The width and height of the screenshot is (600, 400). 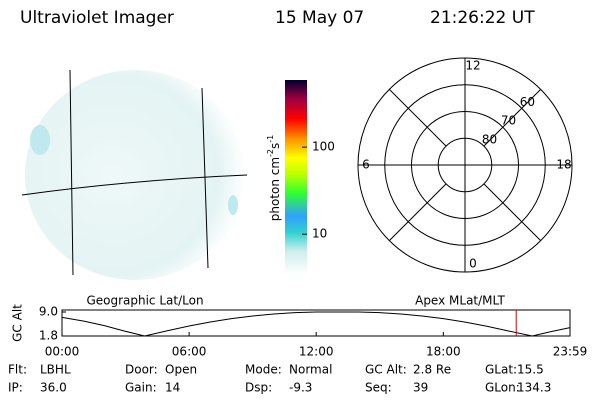 What do you see at coordinates (319, 18) in the screenshot?
I see `date: 15 May 07` at bounding box center [319, 18].